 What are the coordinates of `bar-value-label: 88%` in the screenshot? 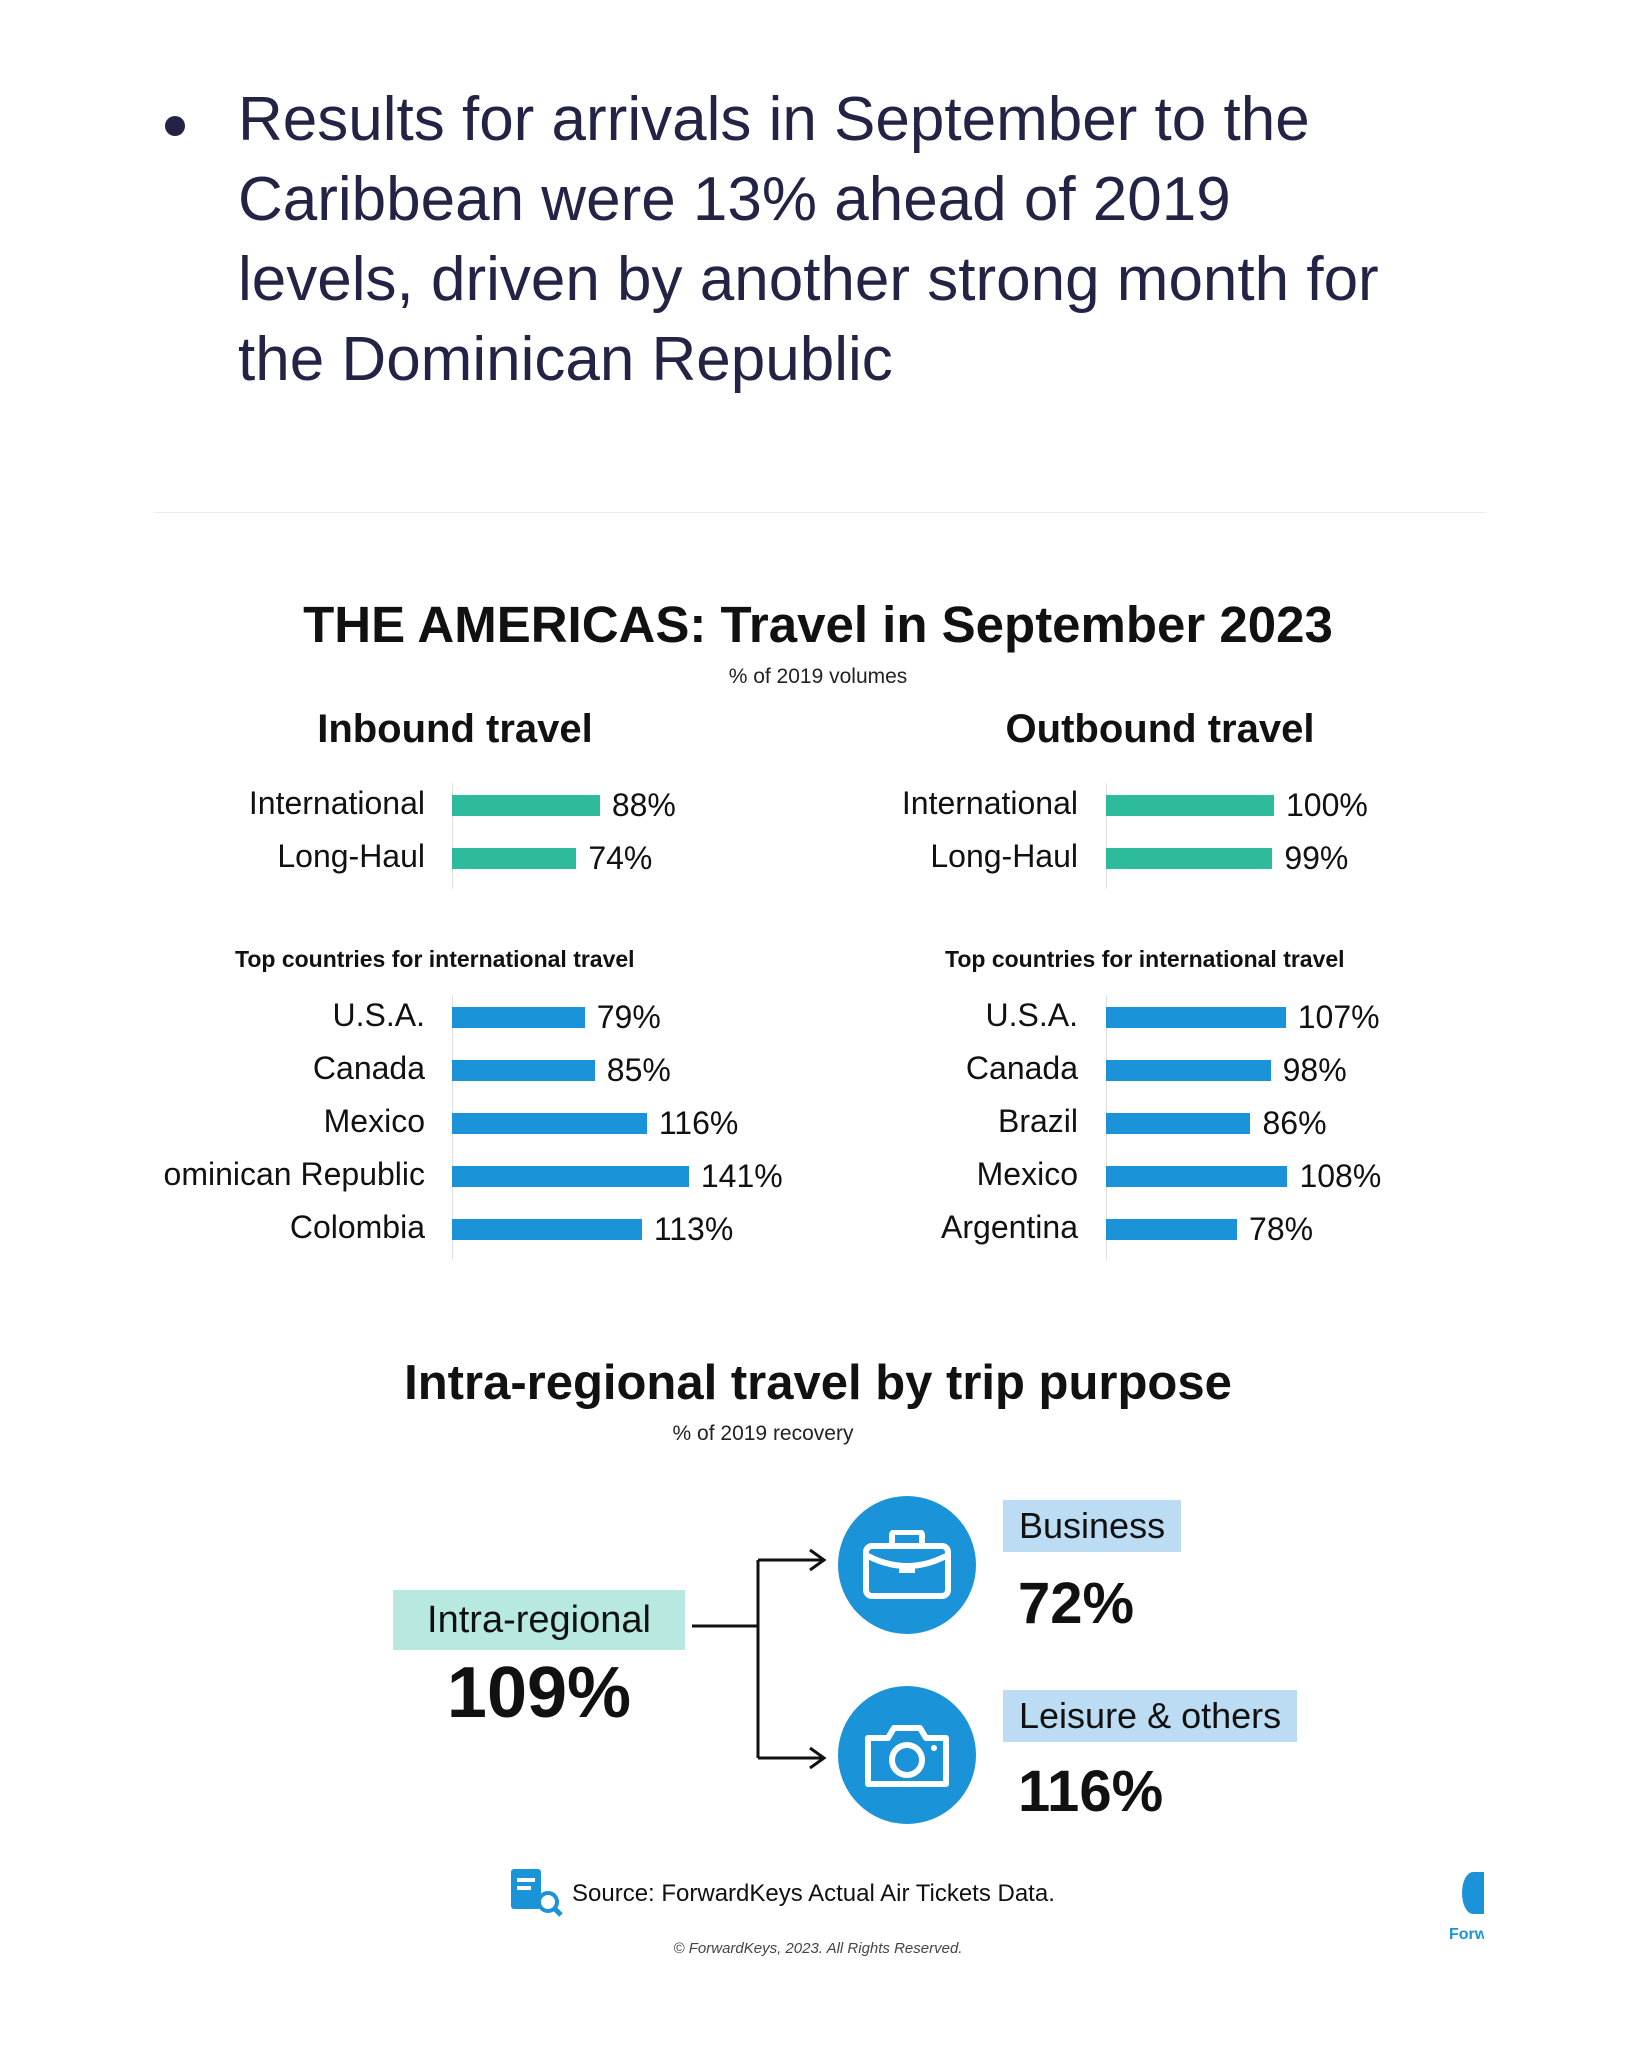 It's located at (643, 805).